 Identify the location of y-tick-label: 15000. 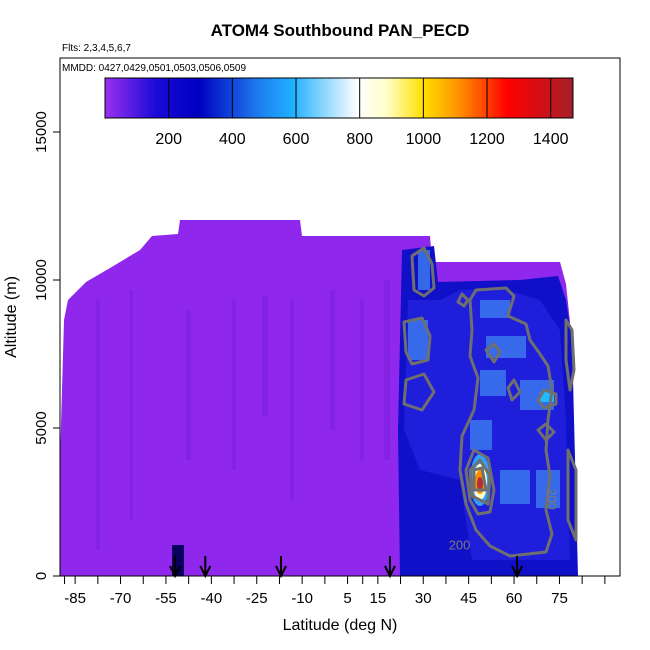
(41, 132).